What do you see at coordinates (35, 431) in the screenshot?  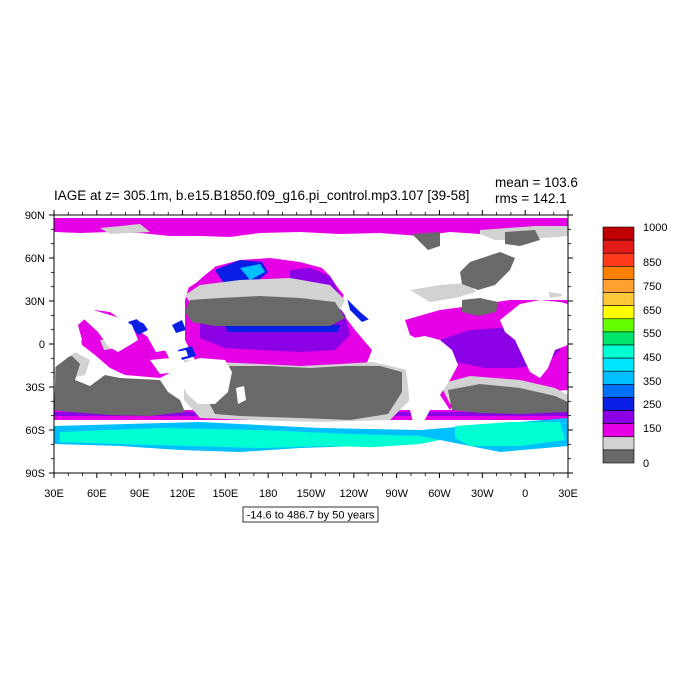 I see `lat-tick-label: 60S` at bounding box center [35, 431].